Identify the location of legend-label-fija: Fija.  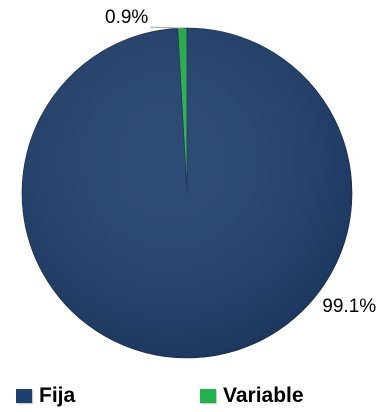
(57, 395).